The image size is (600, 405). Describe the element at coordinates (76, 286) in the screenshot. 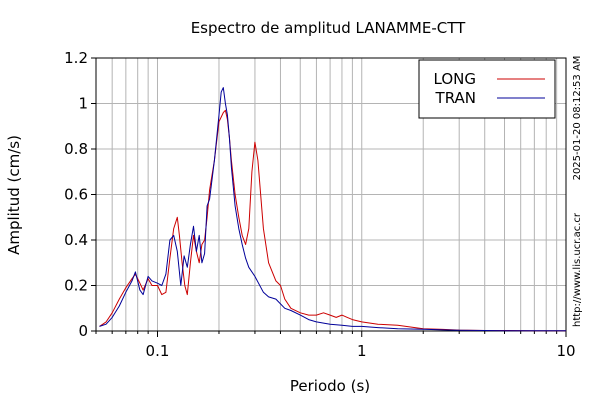

I see `y-tick-label: 0.2` at that location.